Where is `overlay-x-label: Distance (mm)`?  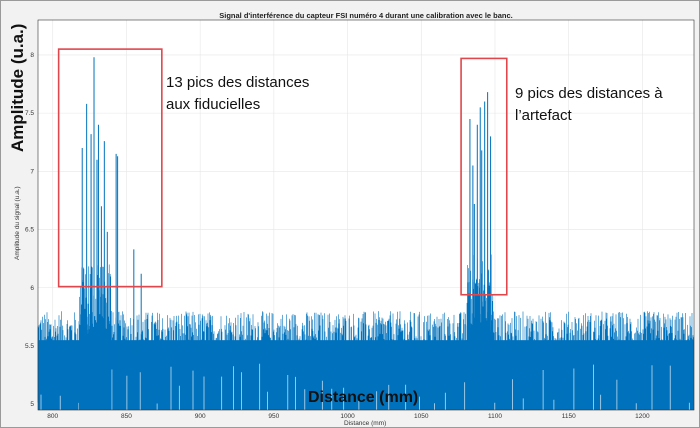 overlay-x-label: Distance (mm) is located at coordinates (363, 397).